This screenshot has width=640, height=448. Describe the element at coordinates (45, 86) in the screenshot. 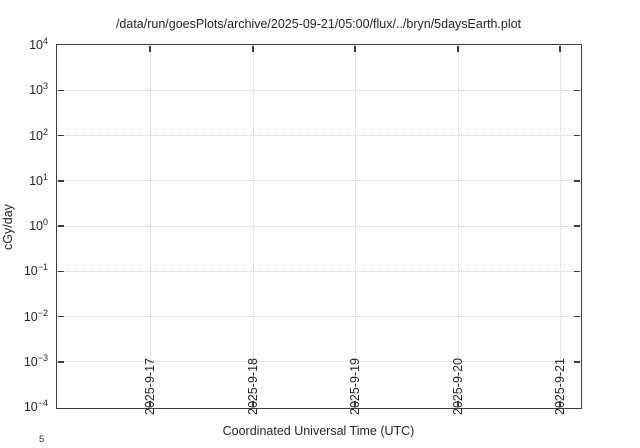

I see `y-tick-exponent: 3` at that location.